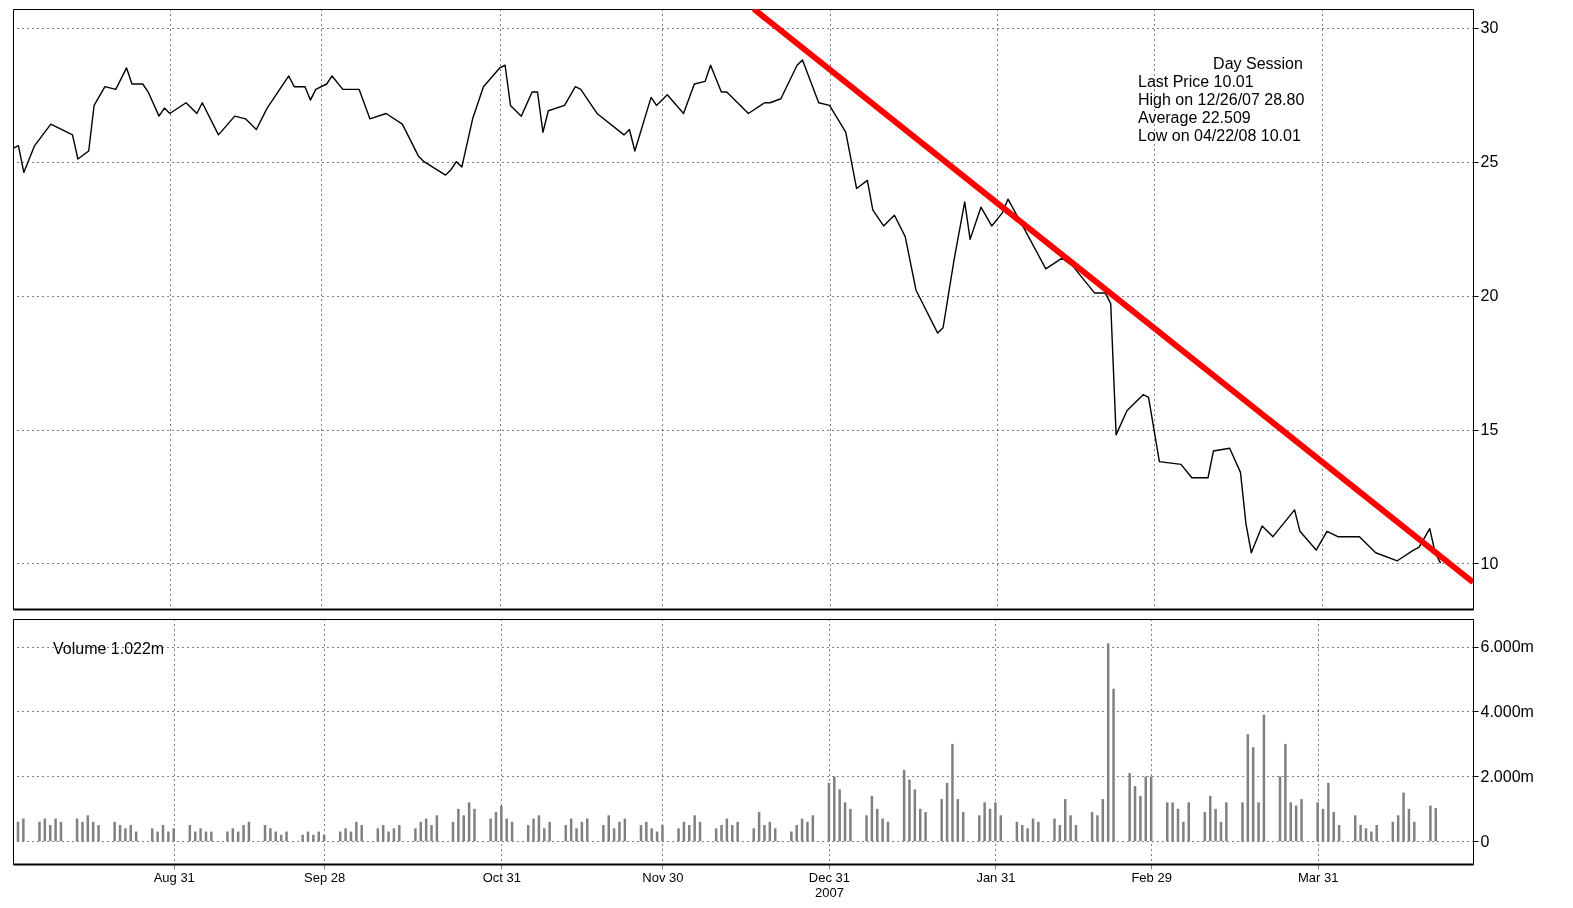 The image size is (1573, 908). I want to click on x-tick-label: Oct 31, so click(501, 877).